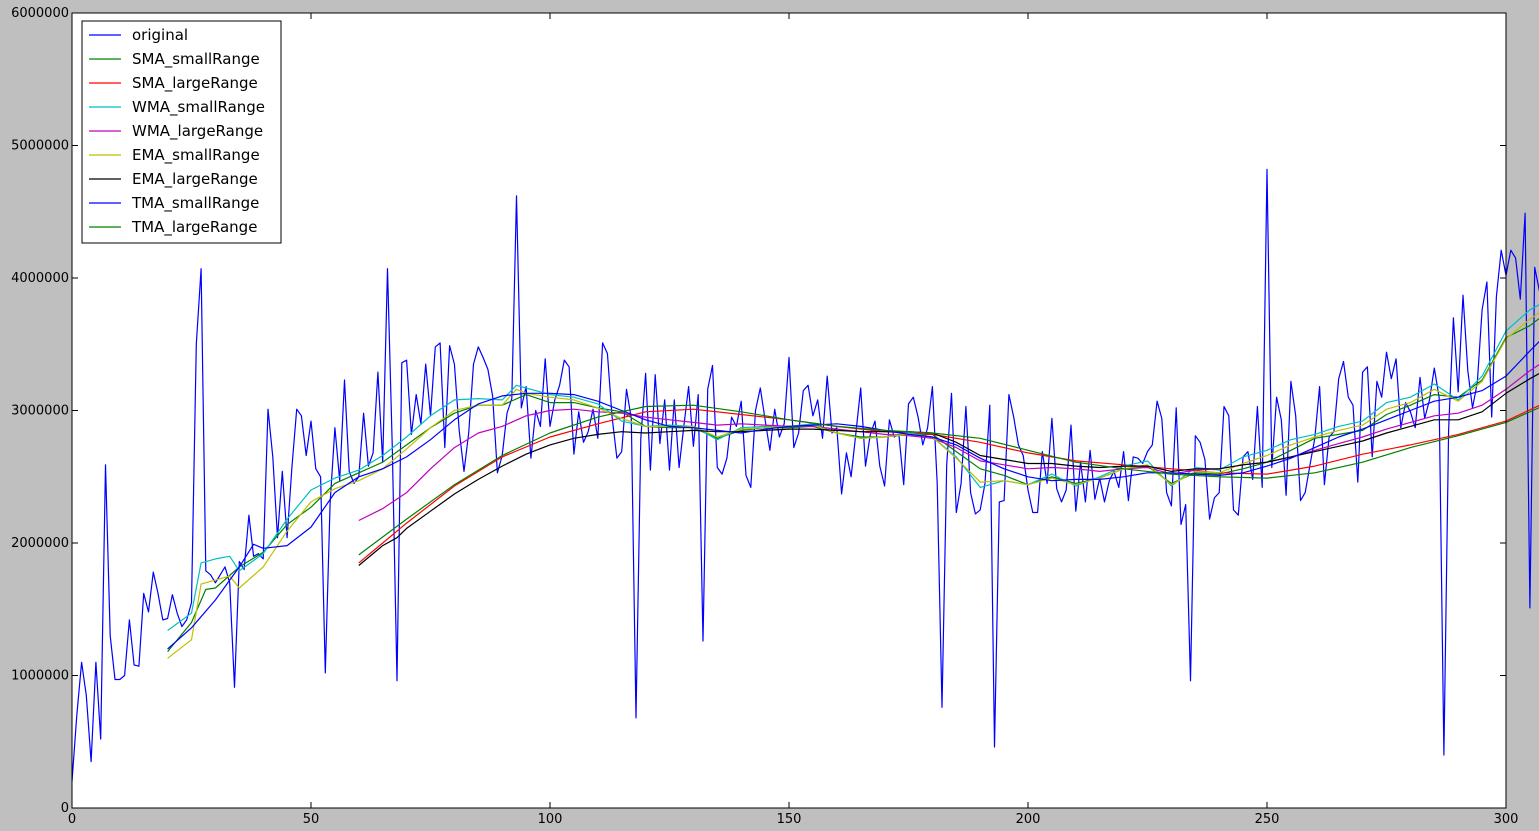 The image size is (1539, 831). What do you see at coordinates (40, 146) in the screenshot?
I see `y-tick-label: 5000000` at bounding box center [40, 146].